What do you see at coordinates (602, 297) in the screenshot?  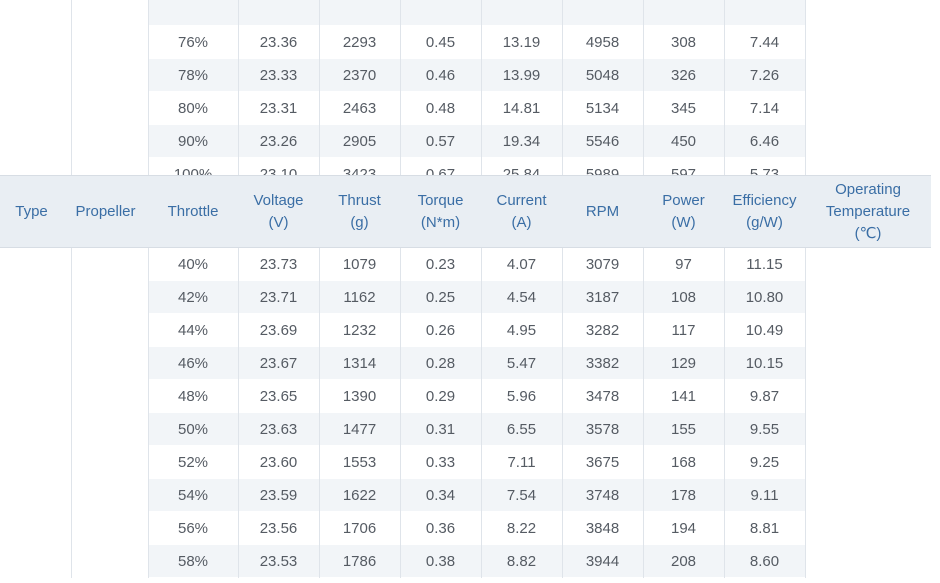 I see `rpm-cell: 3187` at bounding box center [602, 297].